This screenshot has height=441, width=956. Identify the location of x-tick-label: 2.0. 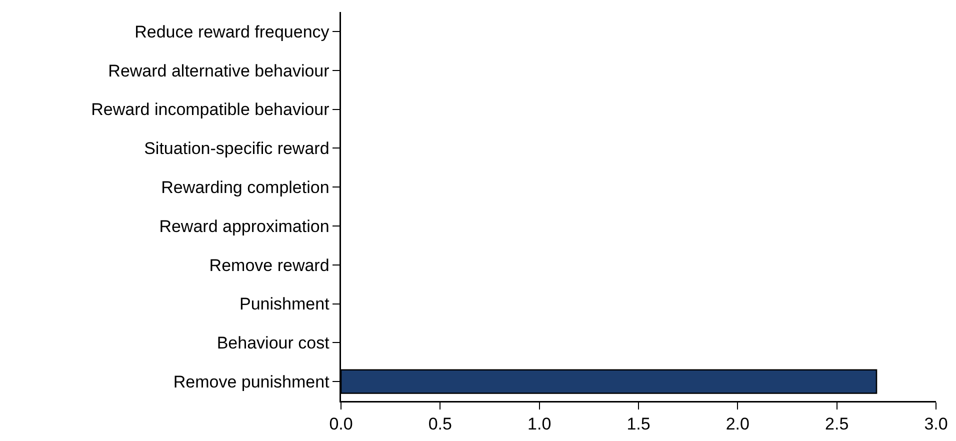
(738, 424).